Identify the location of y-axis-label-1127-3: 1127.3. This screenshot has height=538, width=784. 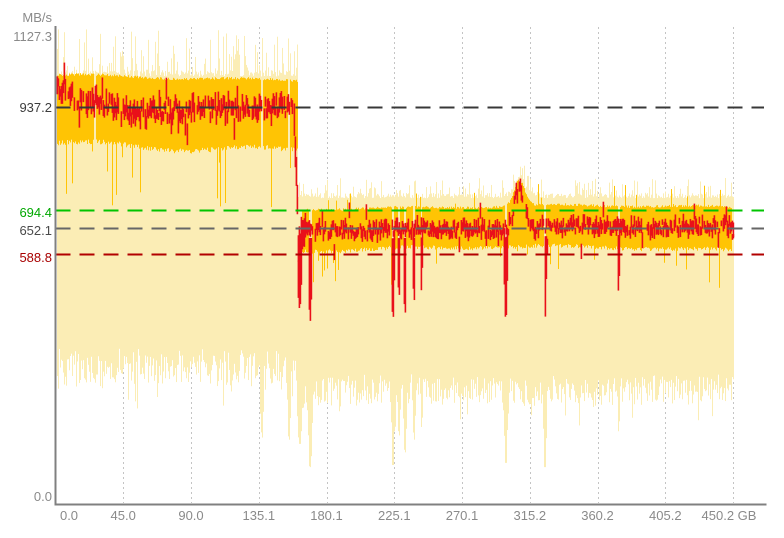
(32, 36).